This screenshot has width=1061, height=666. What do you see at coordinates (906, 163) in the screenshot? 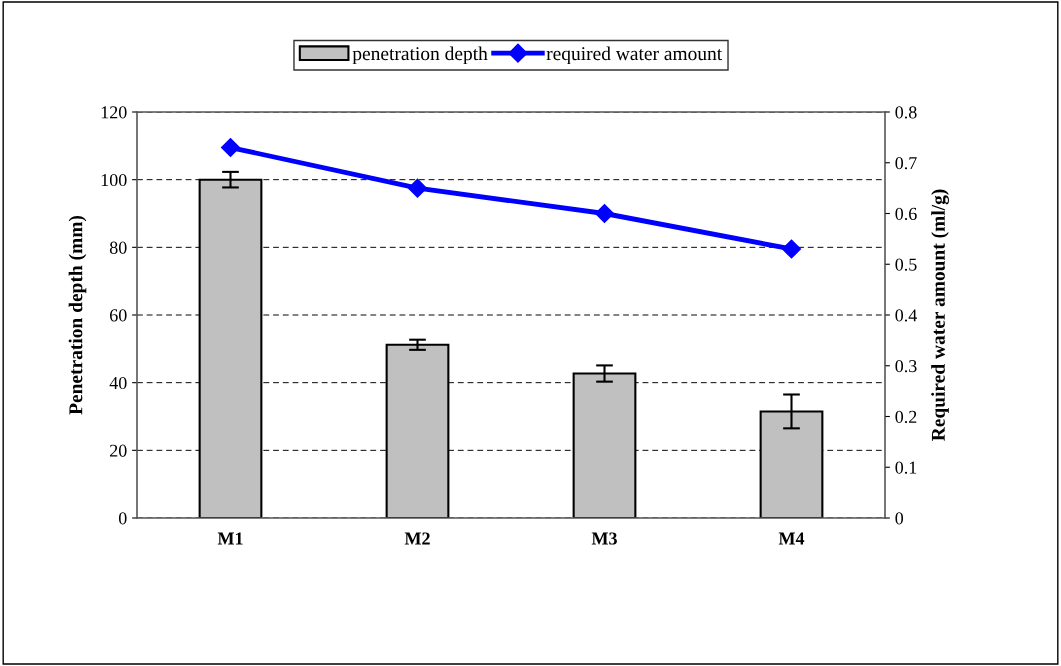
I see `y2-tick-label: 0.7` at bounding box center [906, 163].